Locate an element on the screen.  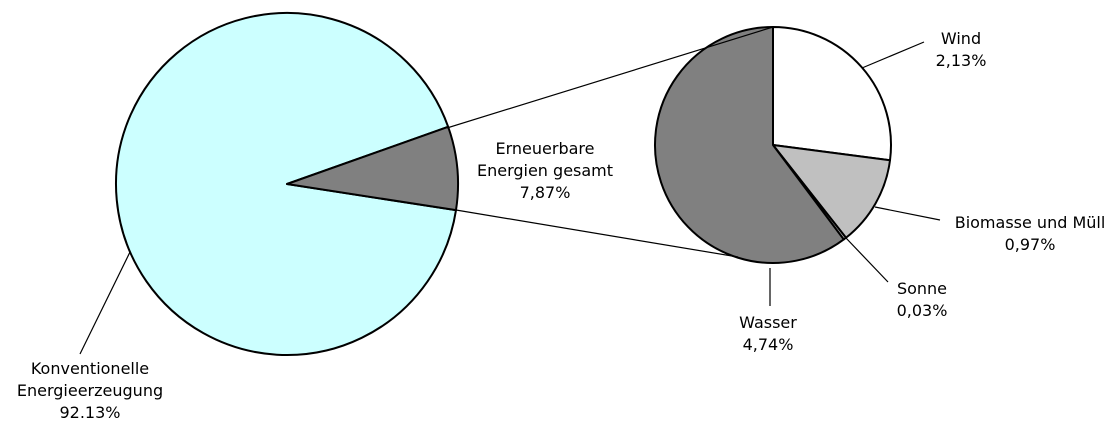
value-label: 0,03% is located at coordinates (922, 310).